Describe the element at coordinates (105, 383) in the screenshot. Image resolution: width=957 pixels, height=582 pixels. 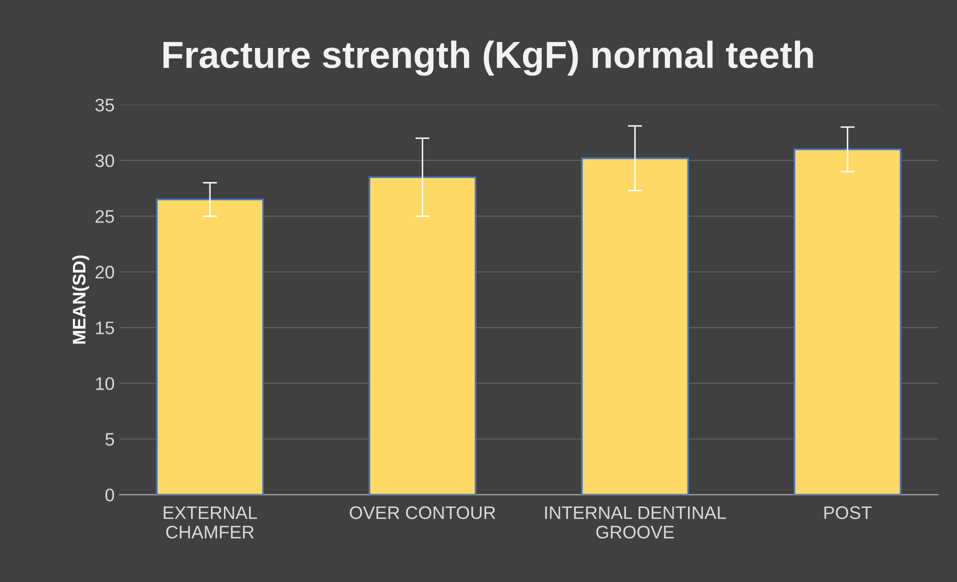
I see `y-tick-label: 10` at that location.